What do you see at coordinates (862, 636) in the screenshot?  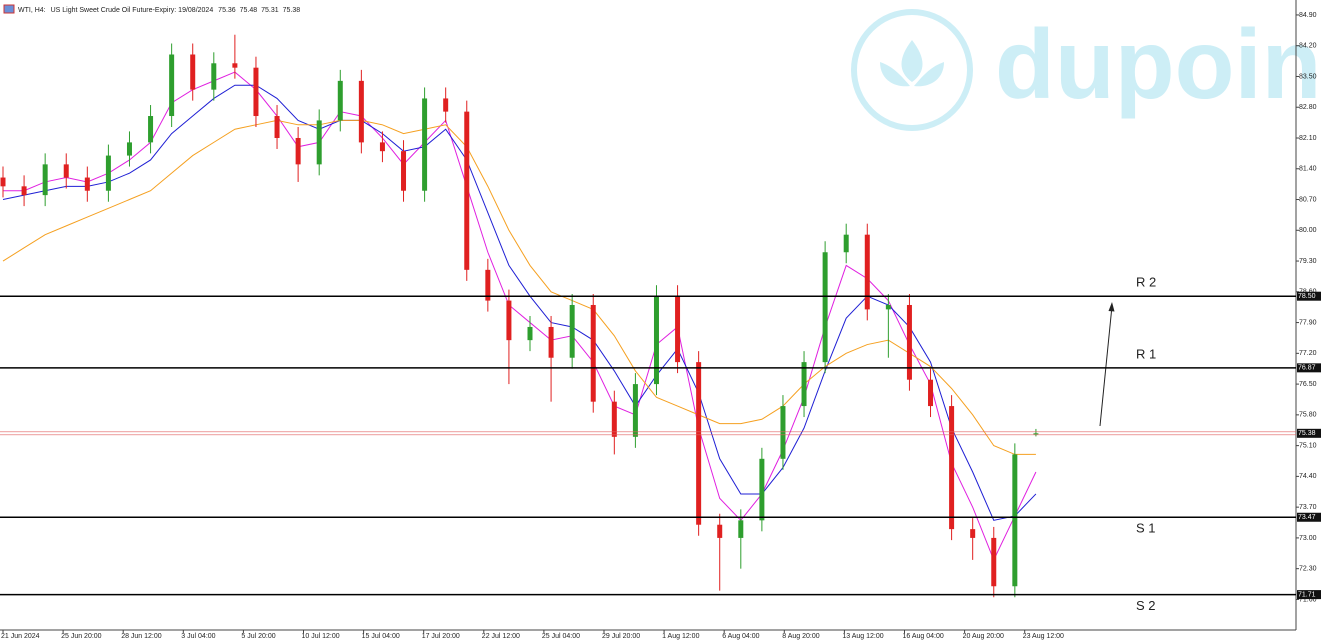 I see `x-tick-label: 13 Aug 12:00` at bounding box center [862, 636].